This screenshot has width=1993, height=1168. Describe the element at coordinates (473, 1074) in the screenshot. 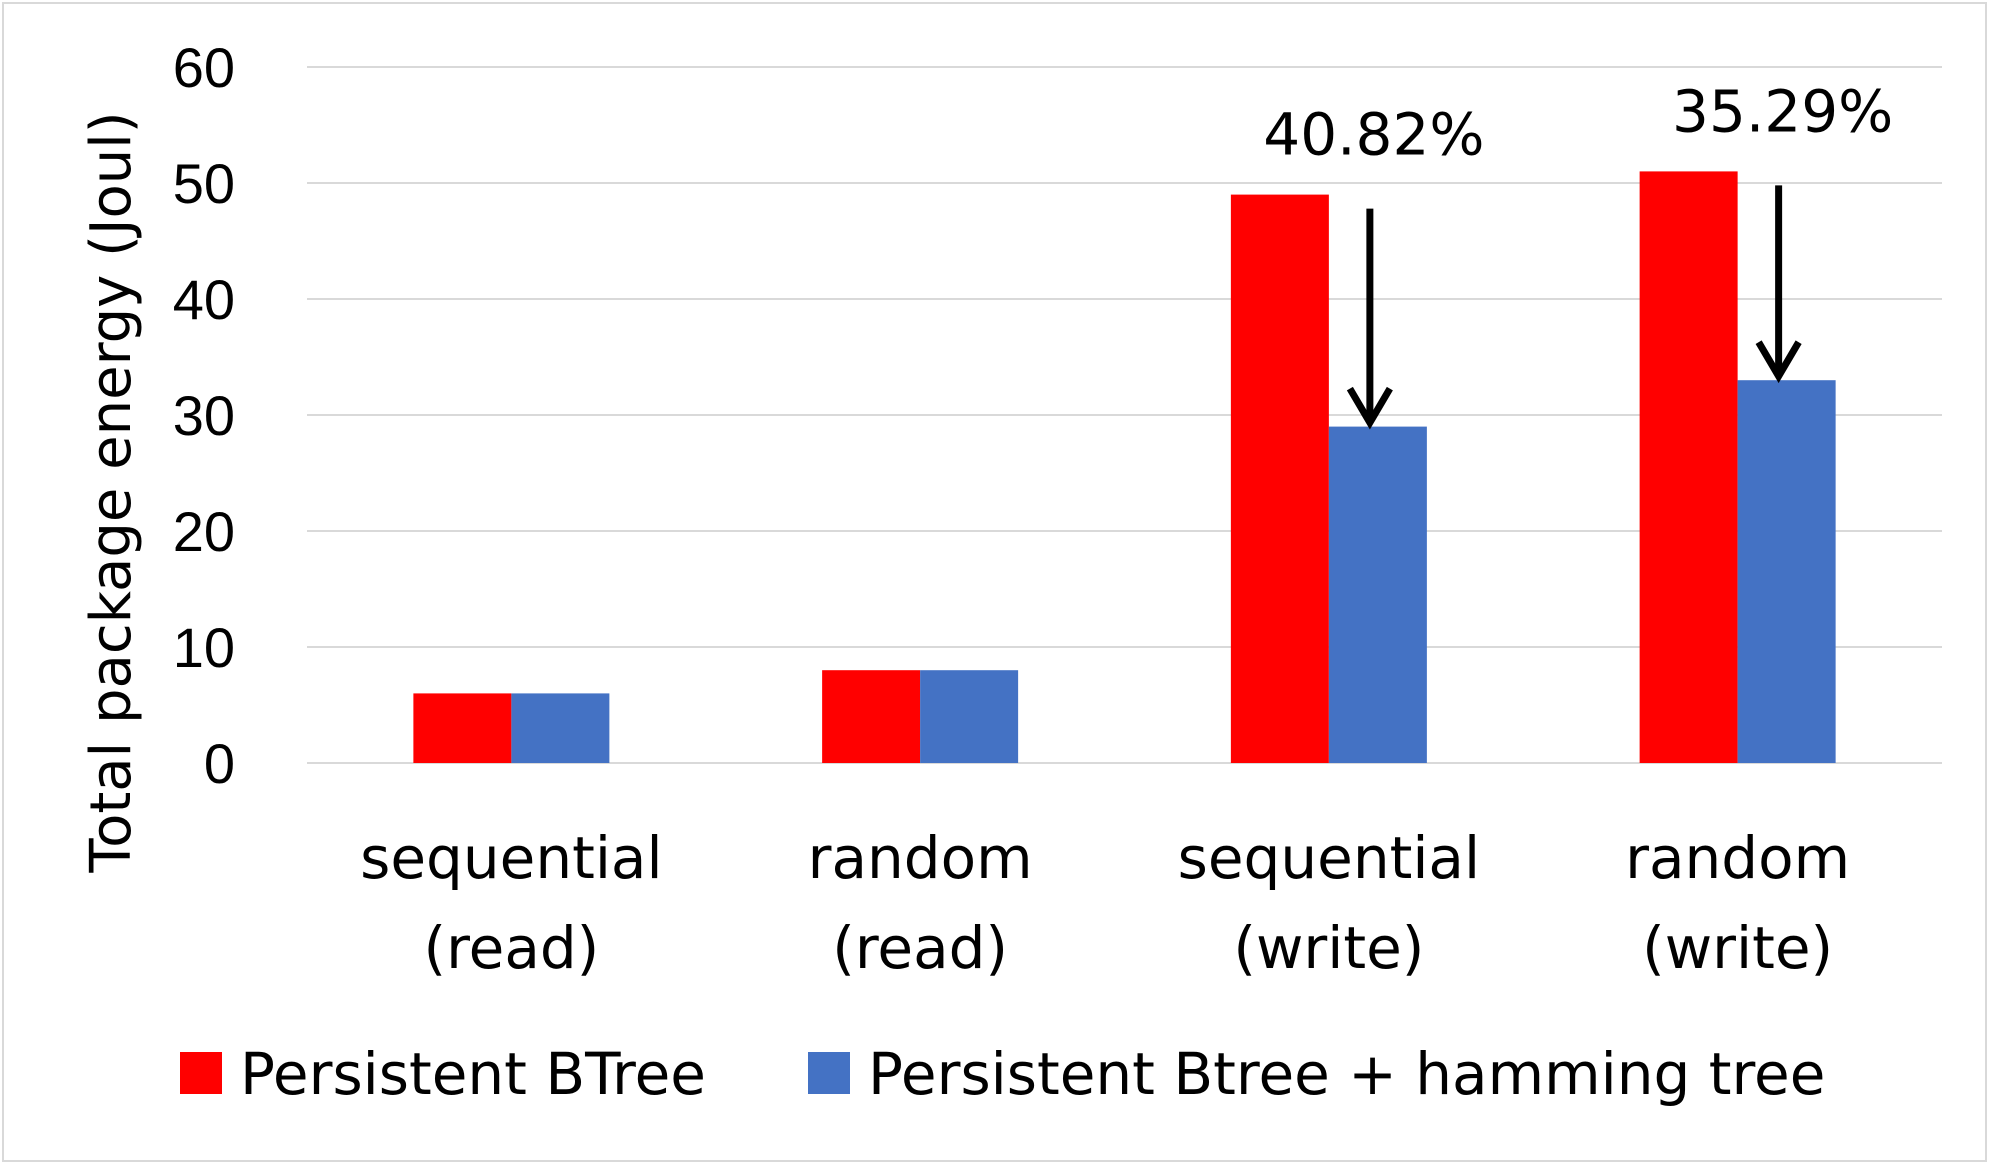

I see `legend-label: Persistent BTree` at that location.